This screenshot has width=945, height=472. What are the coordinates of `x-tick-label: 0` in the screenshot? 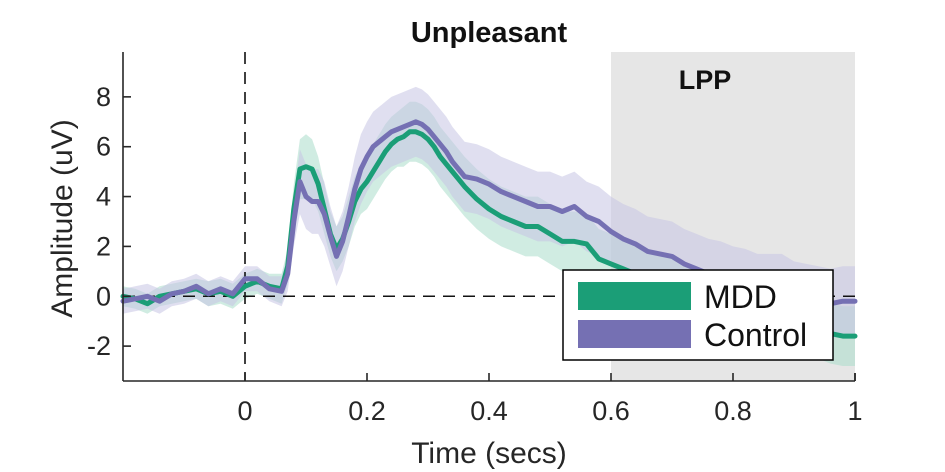 It's located at (244, 411).